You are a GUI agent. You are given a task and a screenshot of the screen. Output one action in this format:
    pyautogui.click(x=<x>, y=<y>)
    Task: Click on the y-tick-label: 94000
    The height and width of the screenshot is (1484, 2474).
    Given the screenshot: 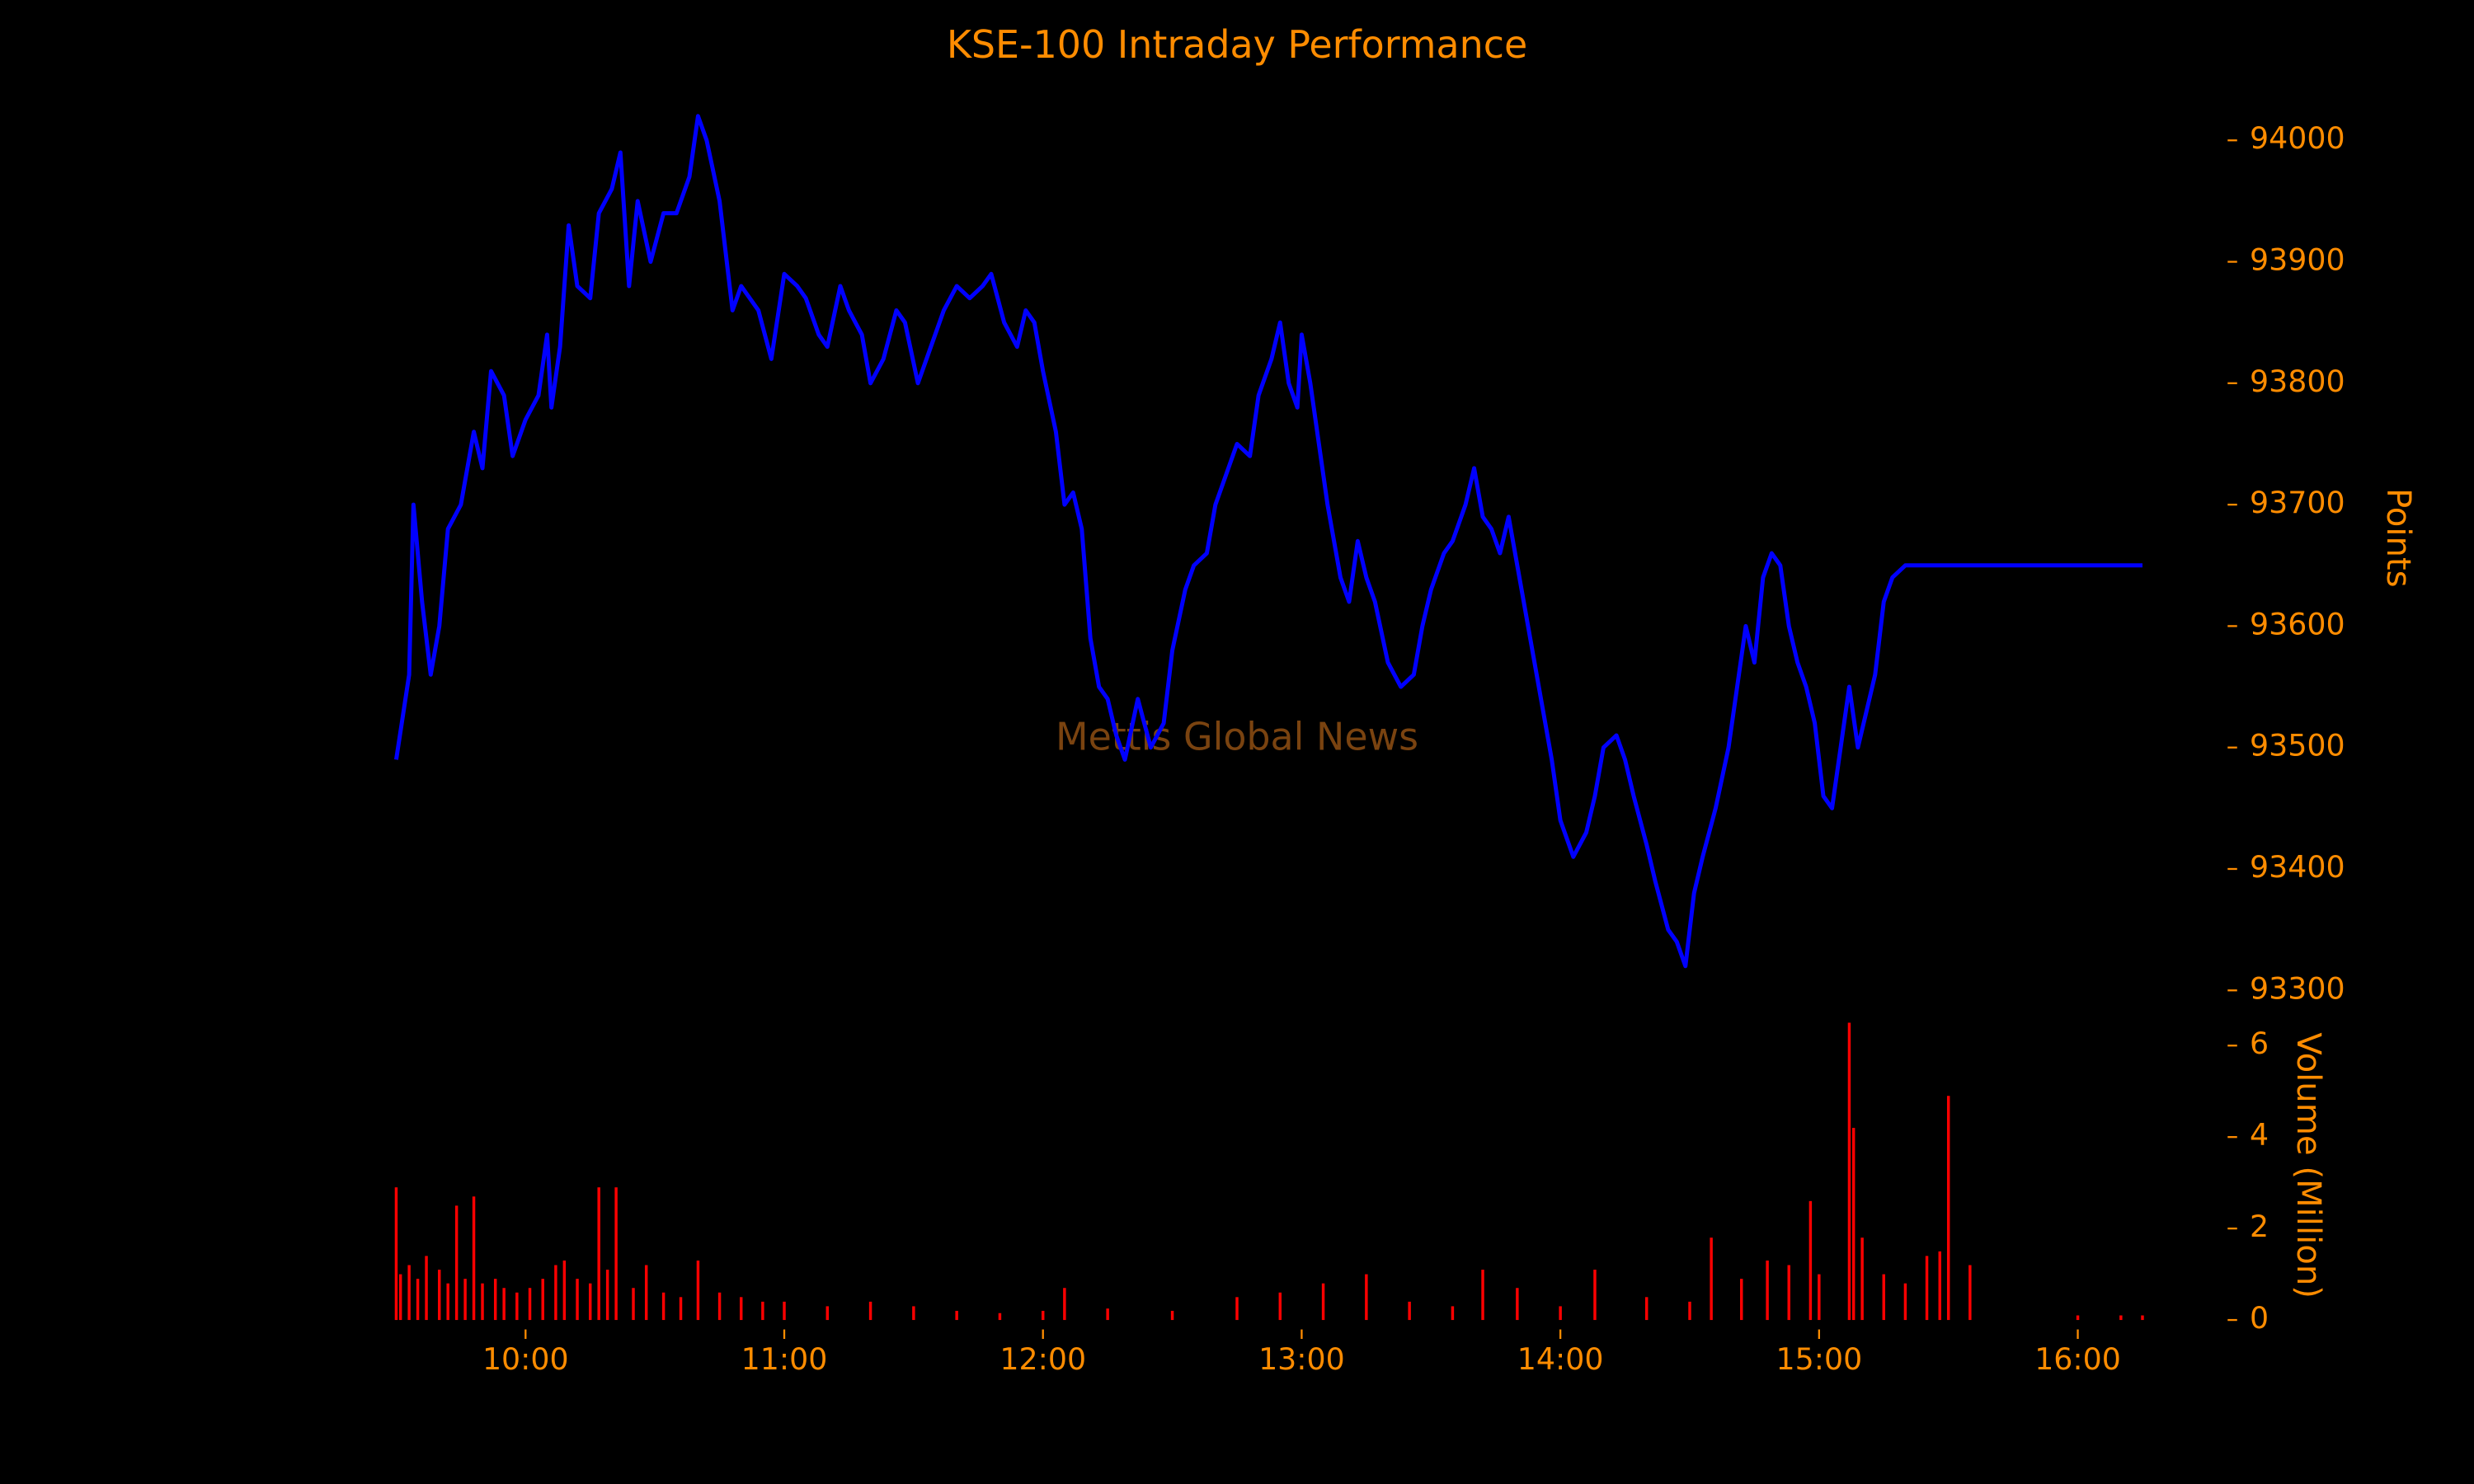 What is the action you would take?
    pyautogui.click(x=2297, y=138)
    